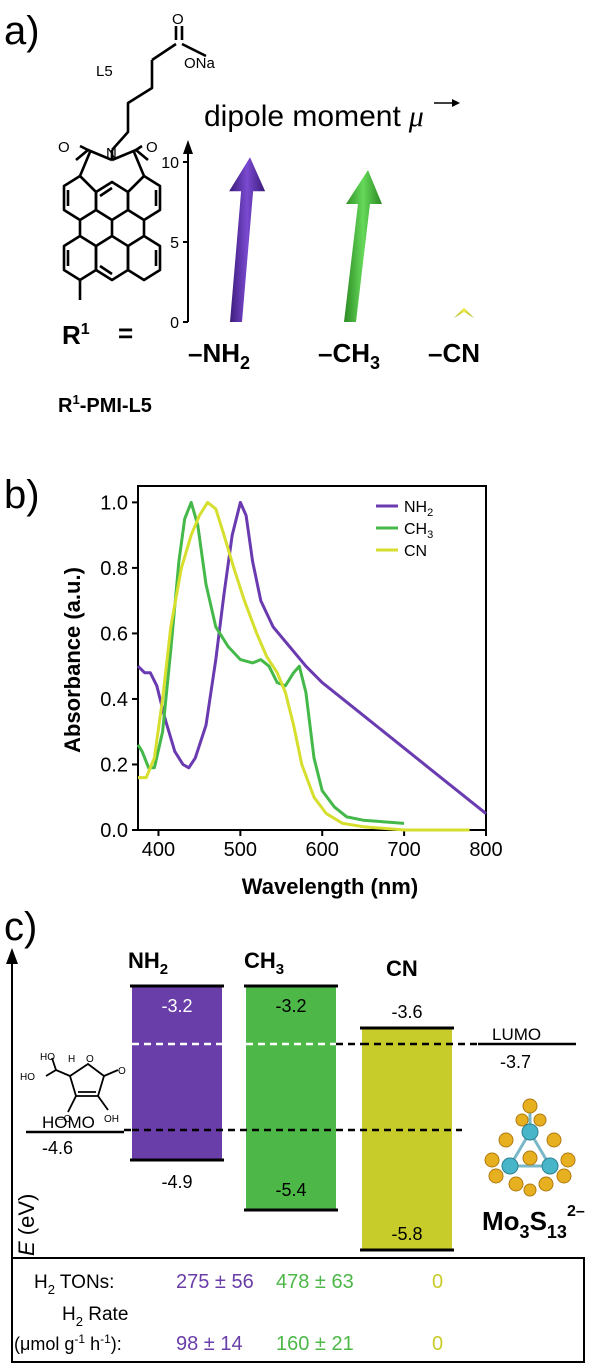 Image resolution: width=600 pixels, height=1368 pixels. What do you see at coordinates (403, 850) in the screenshot?
I see `x-tick-label-3: 700` at bounding box center [403, 850].